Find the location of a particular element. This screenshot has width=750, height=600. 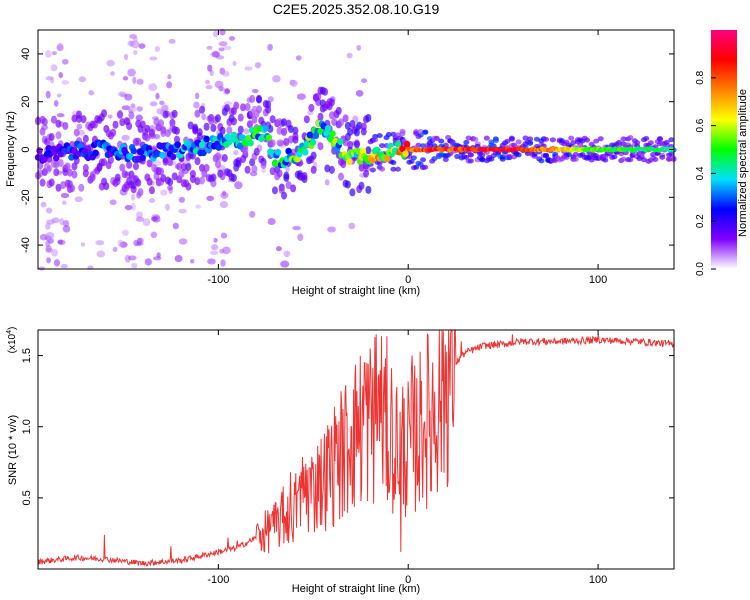

colorbar-ticks: 0.0 0.2 0.4 0.6 0.8 is located at coordinates (705, 173).